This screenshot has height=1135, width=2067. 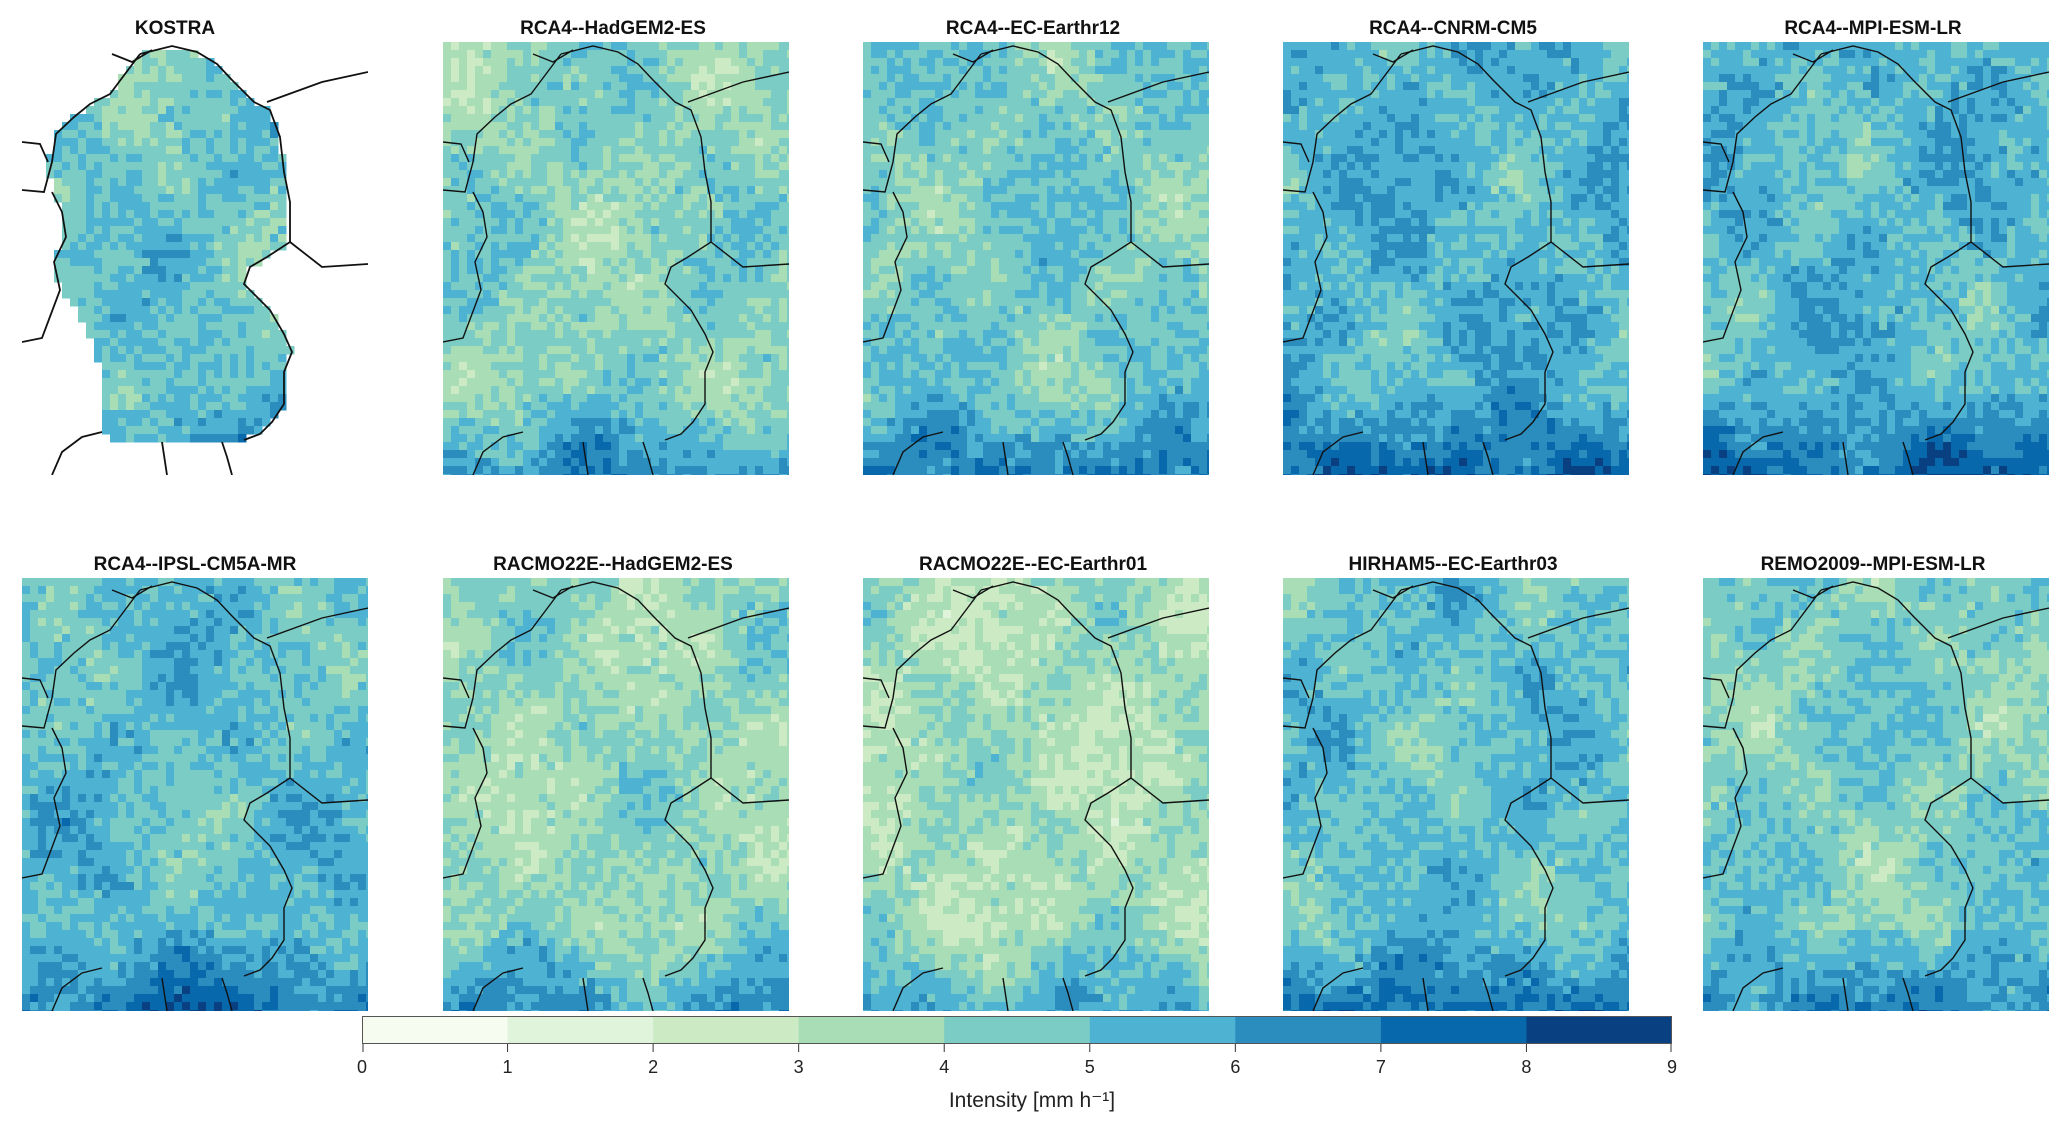 I want to click on map-remo2009-mpi, so click(x=1876, y=794).